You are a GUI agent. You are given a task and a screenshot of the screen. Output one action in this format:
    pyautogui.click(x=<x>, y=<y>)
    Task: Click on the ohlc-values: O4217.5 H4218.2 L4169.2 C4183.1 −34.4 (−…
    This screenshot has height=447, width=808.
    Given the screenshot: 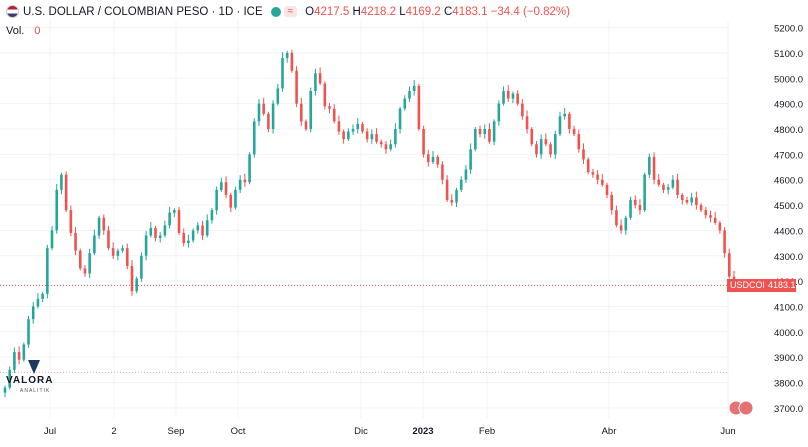 What is the action you would take?
    pyautogui.click(x=437, y=11)
    